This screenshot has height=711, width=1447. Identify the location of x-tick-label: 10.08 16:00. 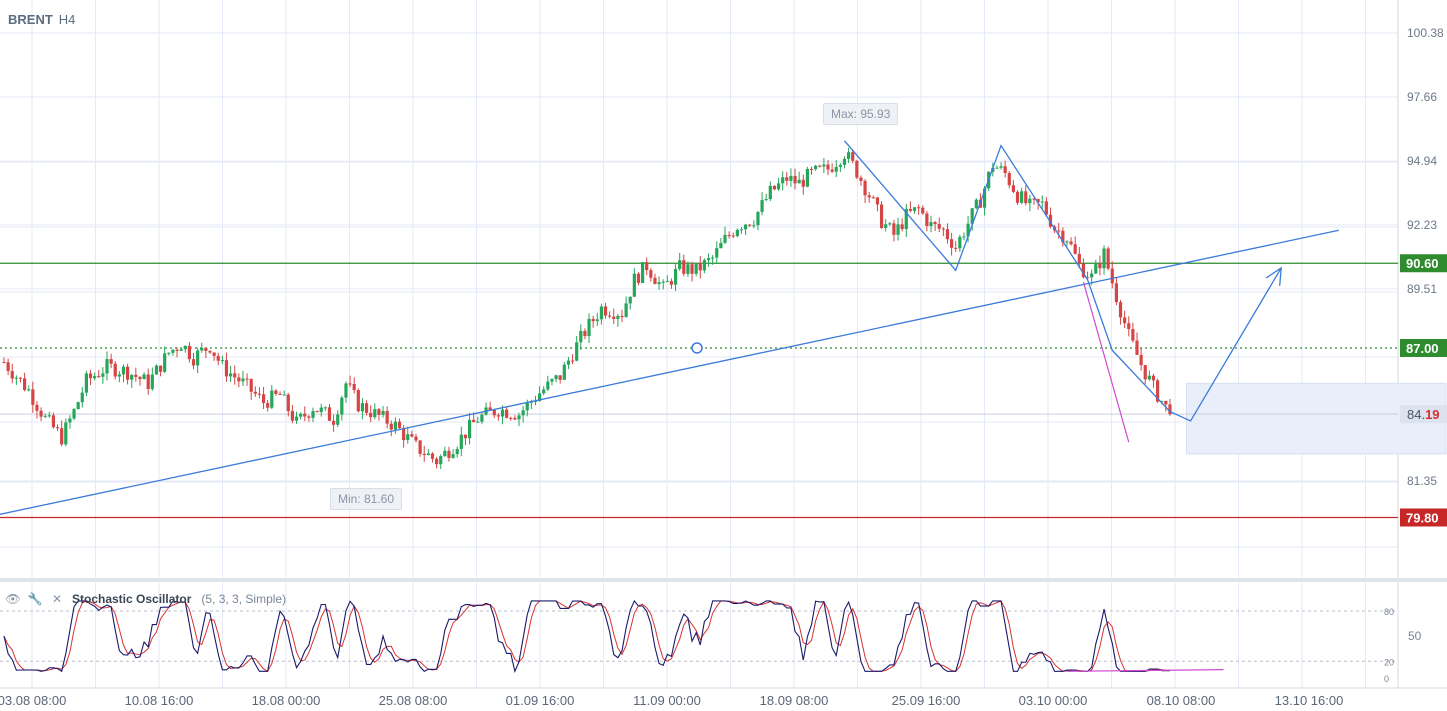
(159, 700).